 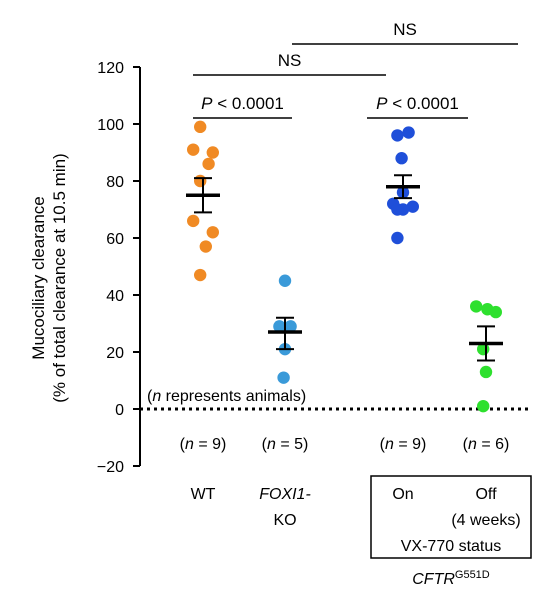 What do you see at coordinates (284, 520) in the screenshot?
I see `x-label-foxi1-ko-line2: KO` at bounding box center [284, 520].